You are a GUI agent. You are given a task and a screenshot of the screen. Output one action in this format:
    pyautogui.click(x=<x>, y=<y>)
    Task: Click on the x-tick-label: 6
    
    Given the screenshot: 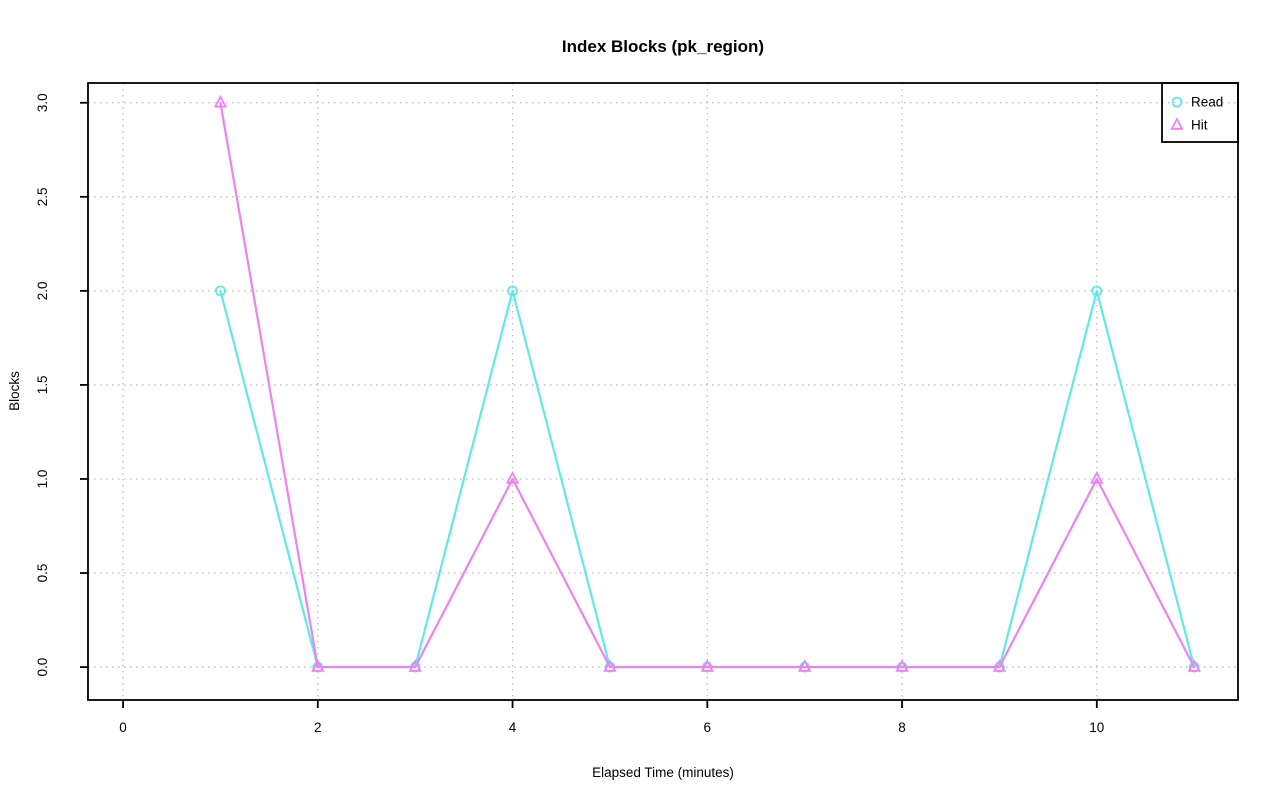 What is the action you would take?
    pyautogui.click(x=708, y=727)
    